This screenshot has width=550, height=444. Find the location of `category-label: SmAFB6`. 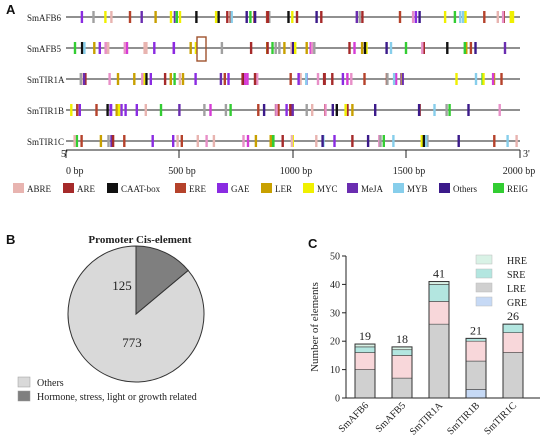

category-label: SmAFB6 is located at coordinates (354, 417).